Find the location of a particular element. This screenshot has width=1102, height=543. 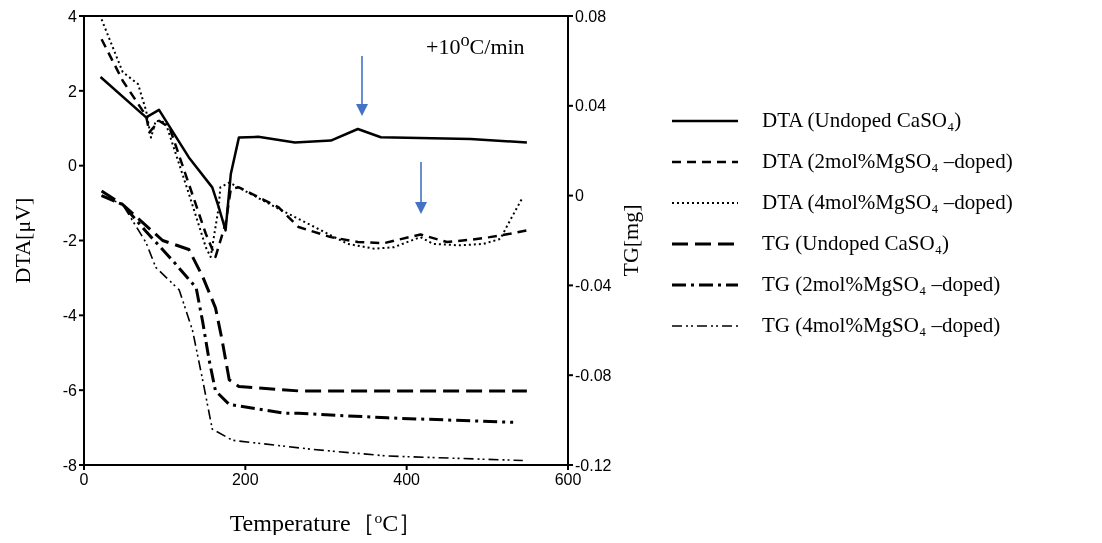

y-tick-label: -2 is located at coordinates (70, 241).